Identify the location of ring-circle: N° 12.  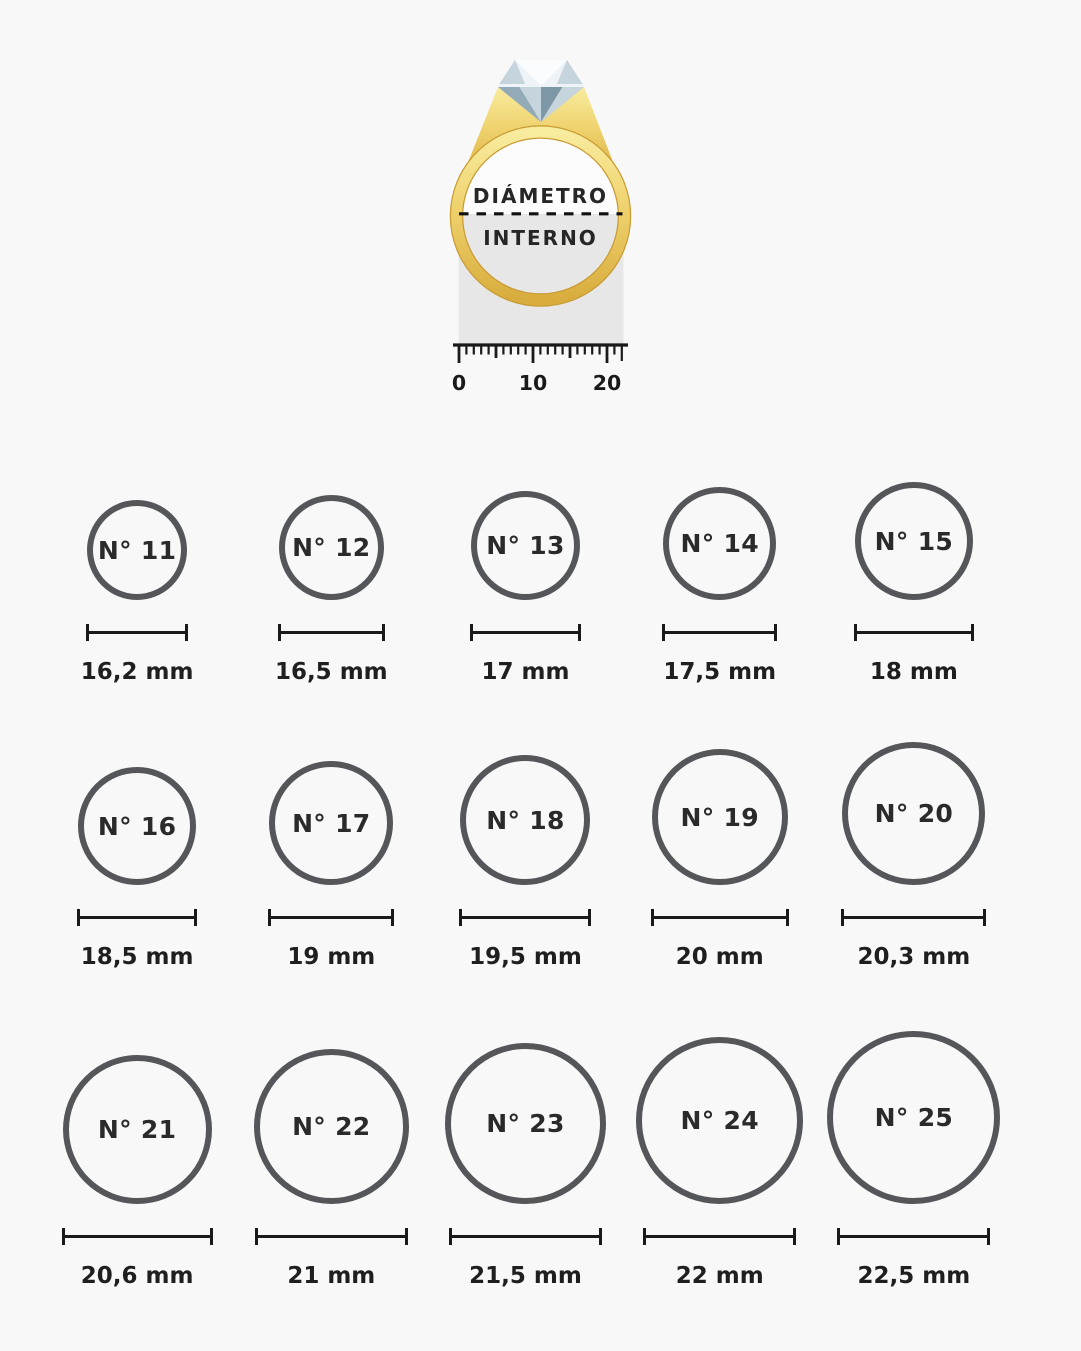
(331, 547).